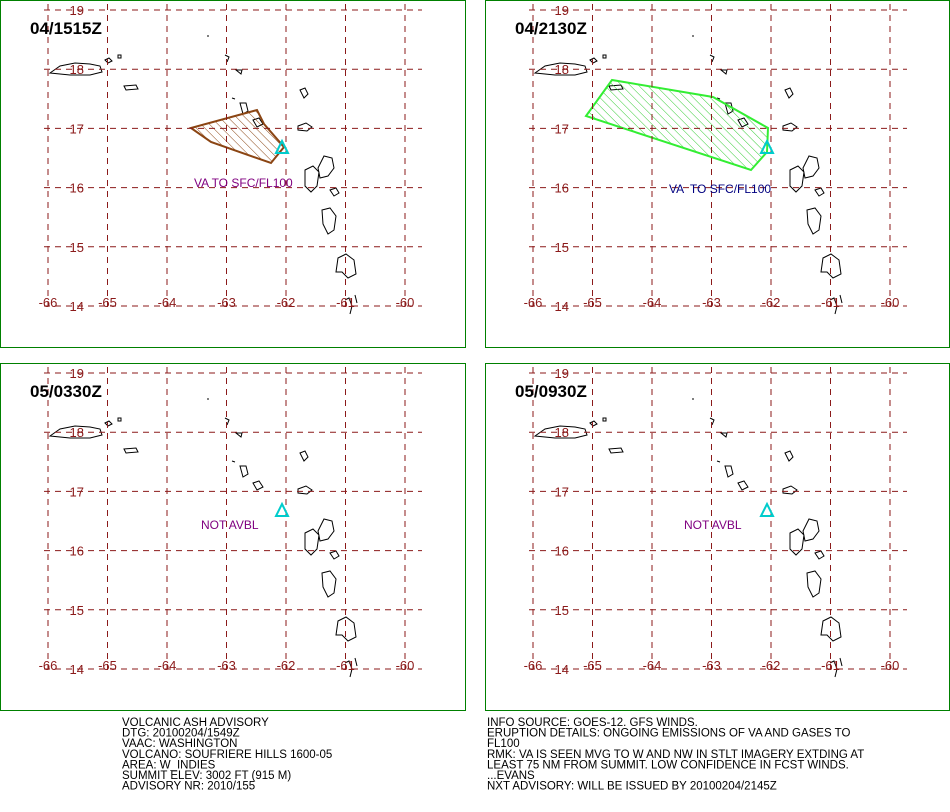 The height and width of the screenshot is (812, 950). I want to click on advisory-line: ADVISORY NR: 2010/155, so click(188, 787).